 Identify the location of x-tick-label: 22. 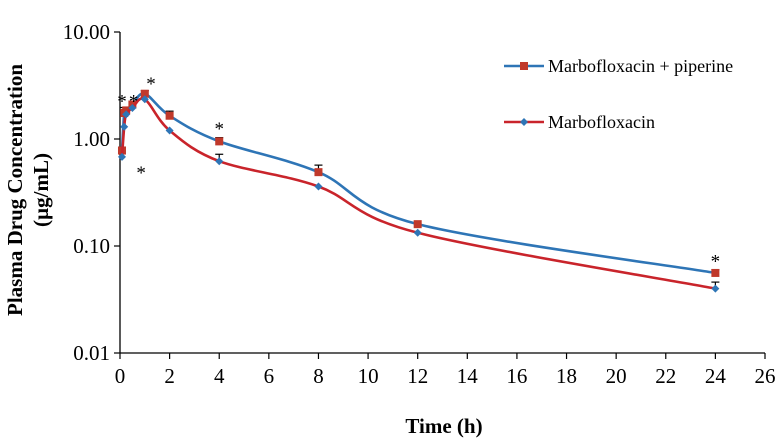
(665, 376).